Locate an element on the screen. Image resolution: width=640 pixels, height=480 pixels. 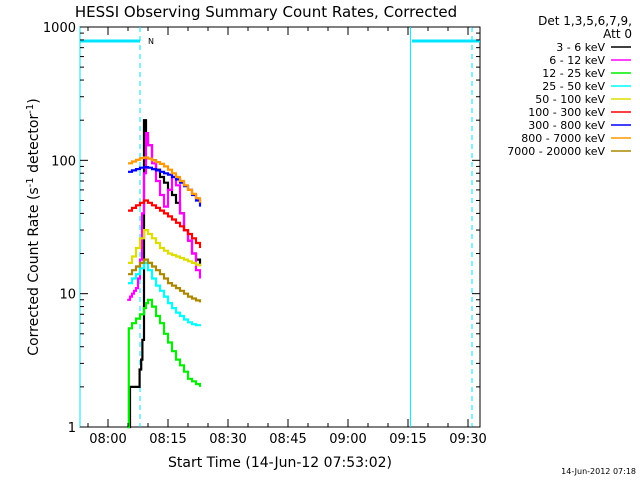
legend-label: 6 - 12 keV is located at coordinates (577, 60).